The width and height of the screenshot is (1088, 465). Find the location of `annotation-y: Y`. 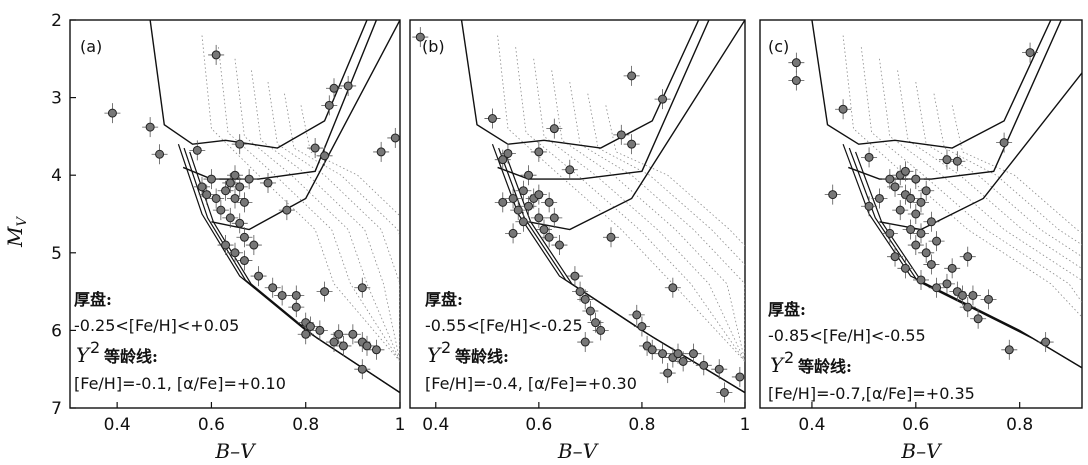

annotation-y: Y is located at coordinates (83, 355).